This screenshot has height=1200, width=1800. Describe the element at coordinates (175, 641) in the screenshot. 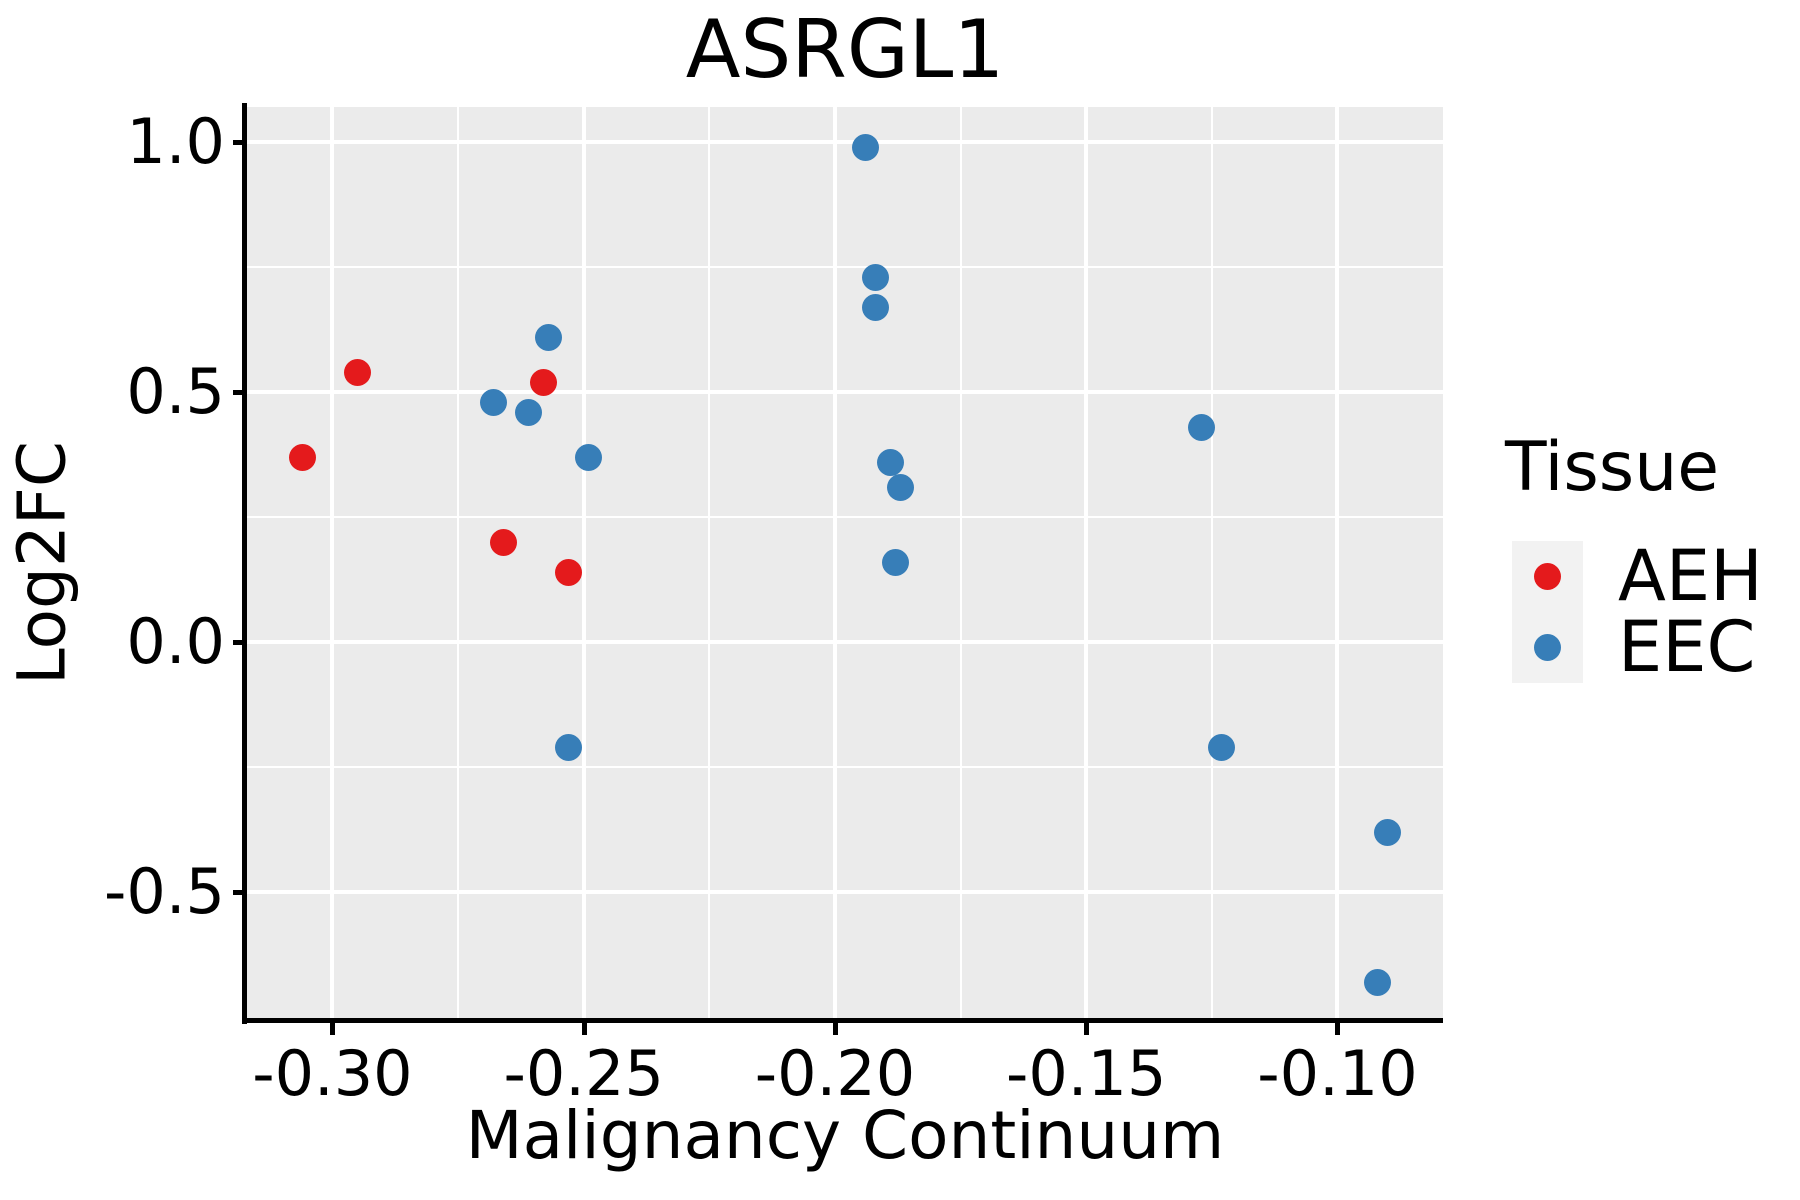

I see `y-tick-label: 0.0` at that location.